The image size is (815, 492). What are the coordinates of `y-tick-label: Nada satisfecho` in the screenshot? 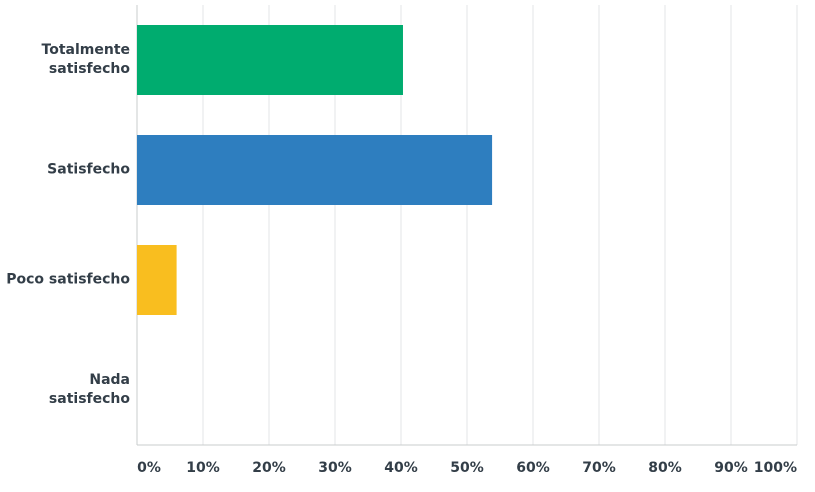 It's located at (89, 389).